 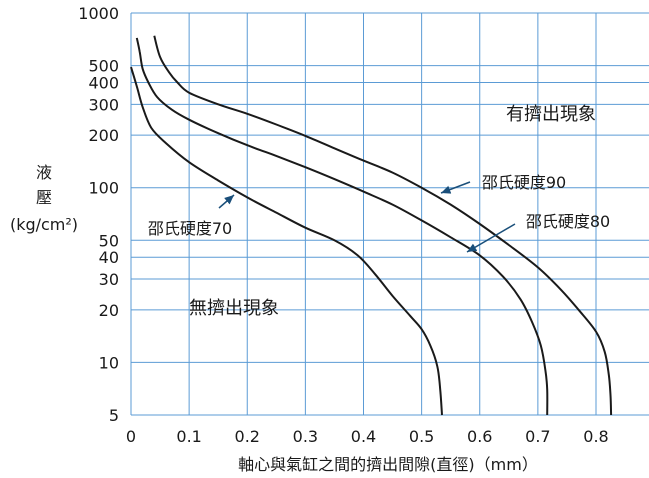 What do you see at coordinates (103, 188) in the screenshot?
I see `y-tick-label: 100` at bounding box center [103, 188].